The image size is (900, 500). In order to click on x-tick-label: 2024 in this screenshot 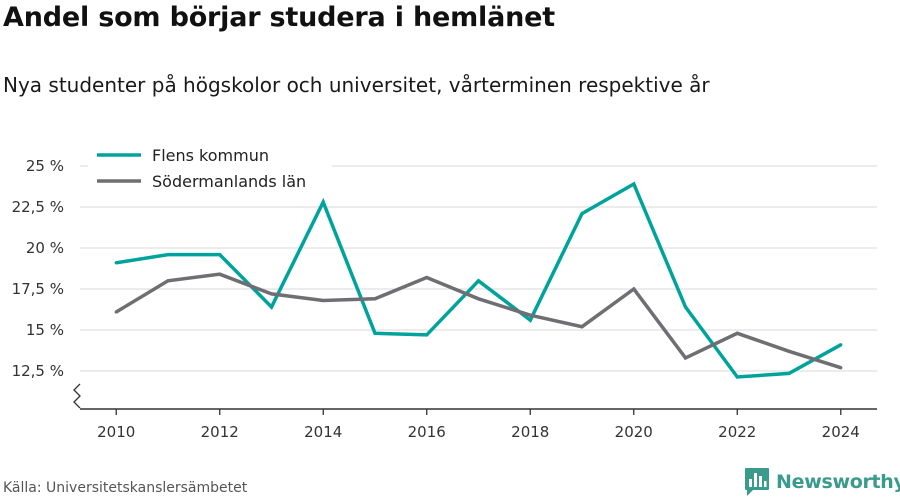, I will do `click(841, 432)`.